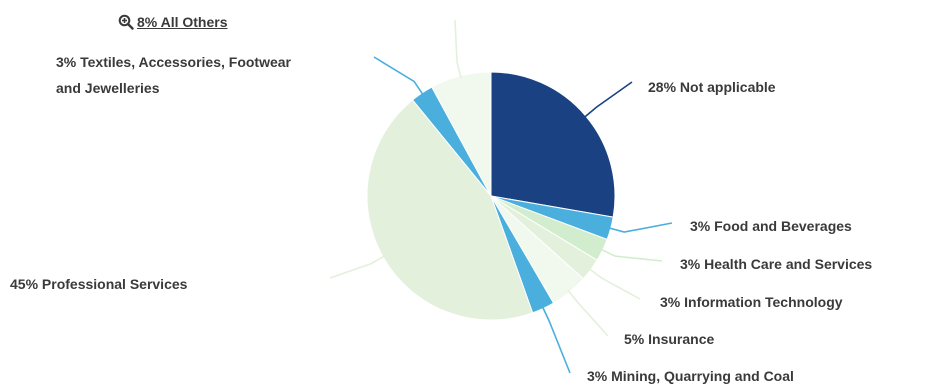  What do you see at coordinates (173, 62) in the screenshot?
I see `label-textiles-line1: 3% Textiles, Accessories, Footwear` at bounding box center [173, 62].